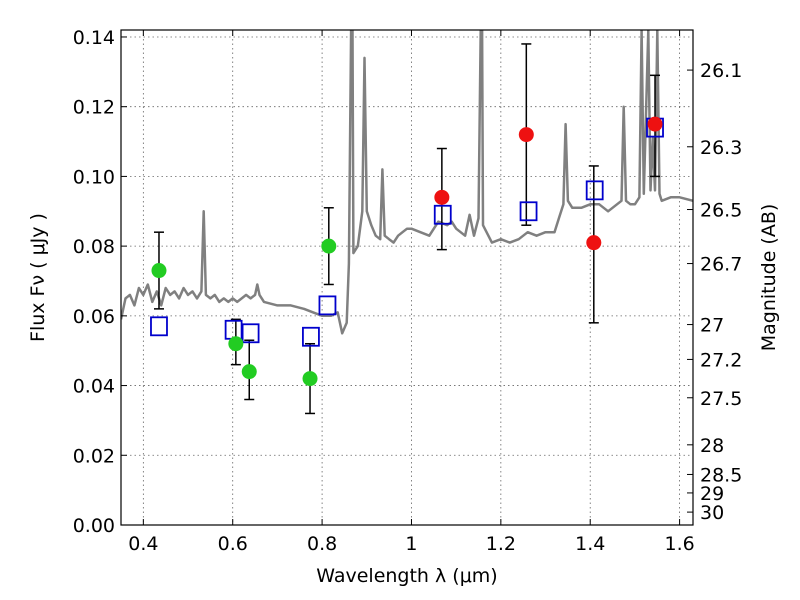  Describe the element at coordinates (94, 317) in the screenshot. I see `y-tick-label: 0.06` at that location.